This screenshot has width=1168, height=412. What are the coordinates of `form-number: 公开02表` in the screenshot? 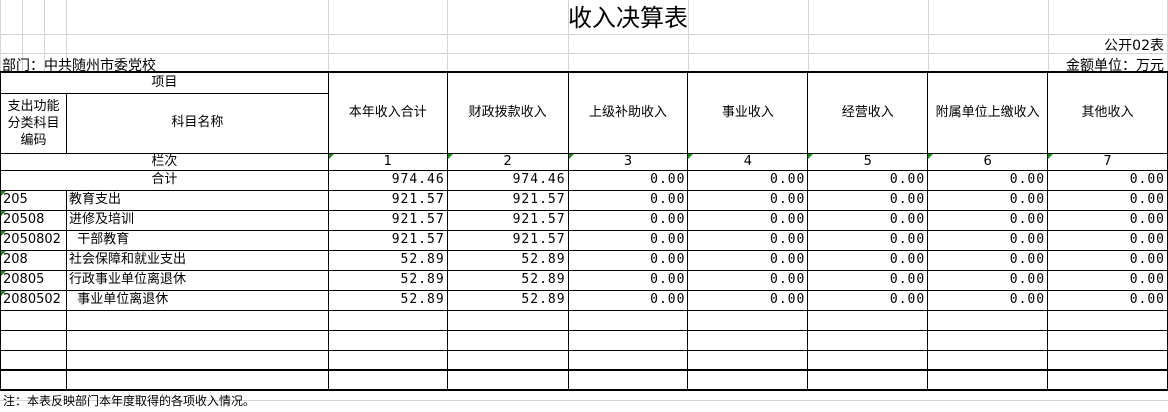 It's located at (1134, 46).